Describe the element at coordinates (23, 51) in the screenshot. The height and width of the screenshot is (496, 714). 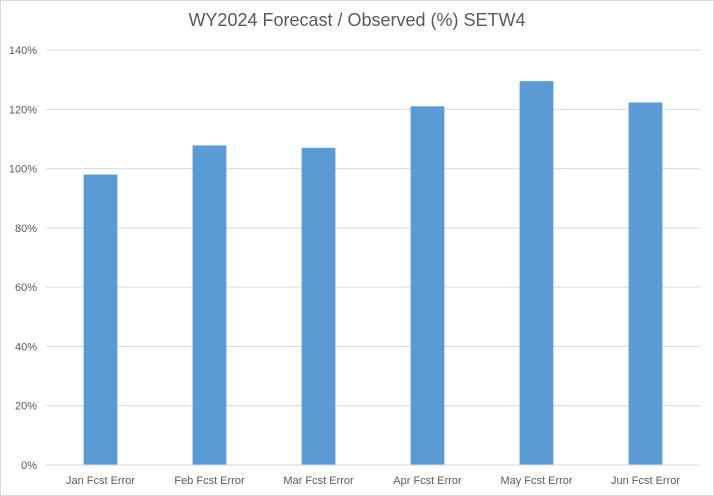
I see `y-tick-label: 140%` at that location.